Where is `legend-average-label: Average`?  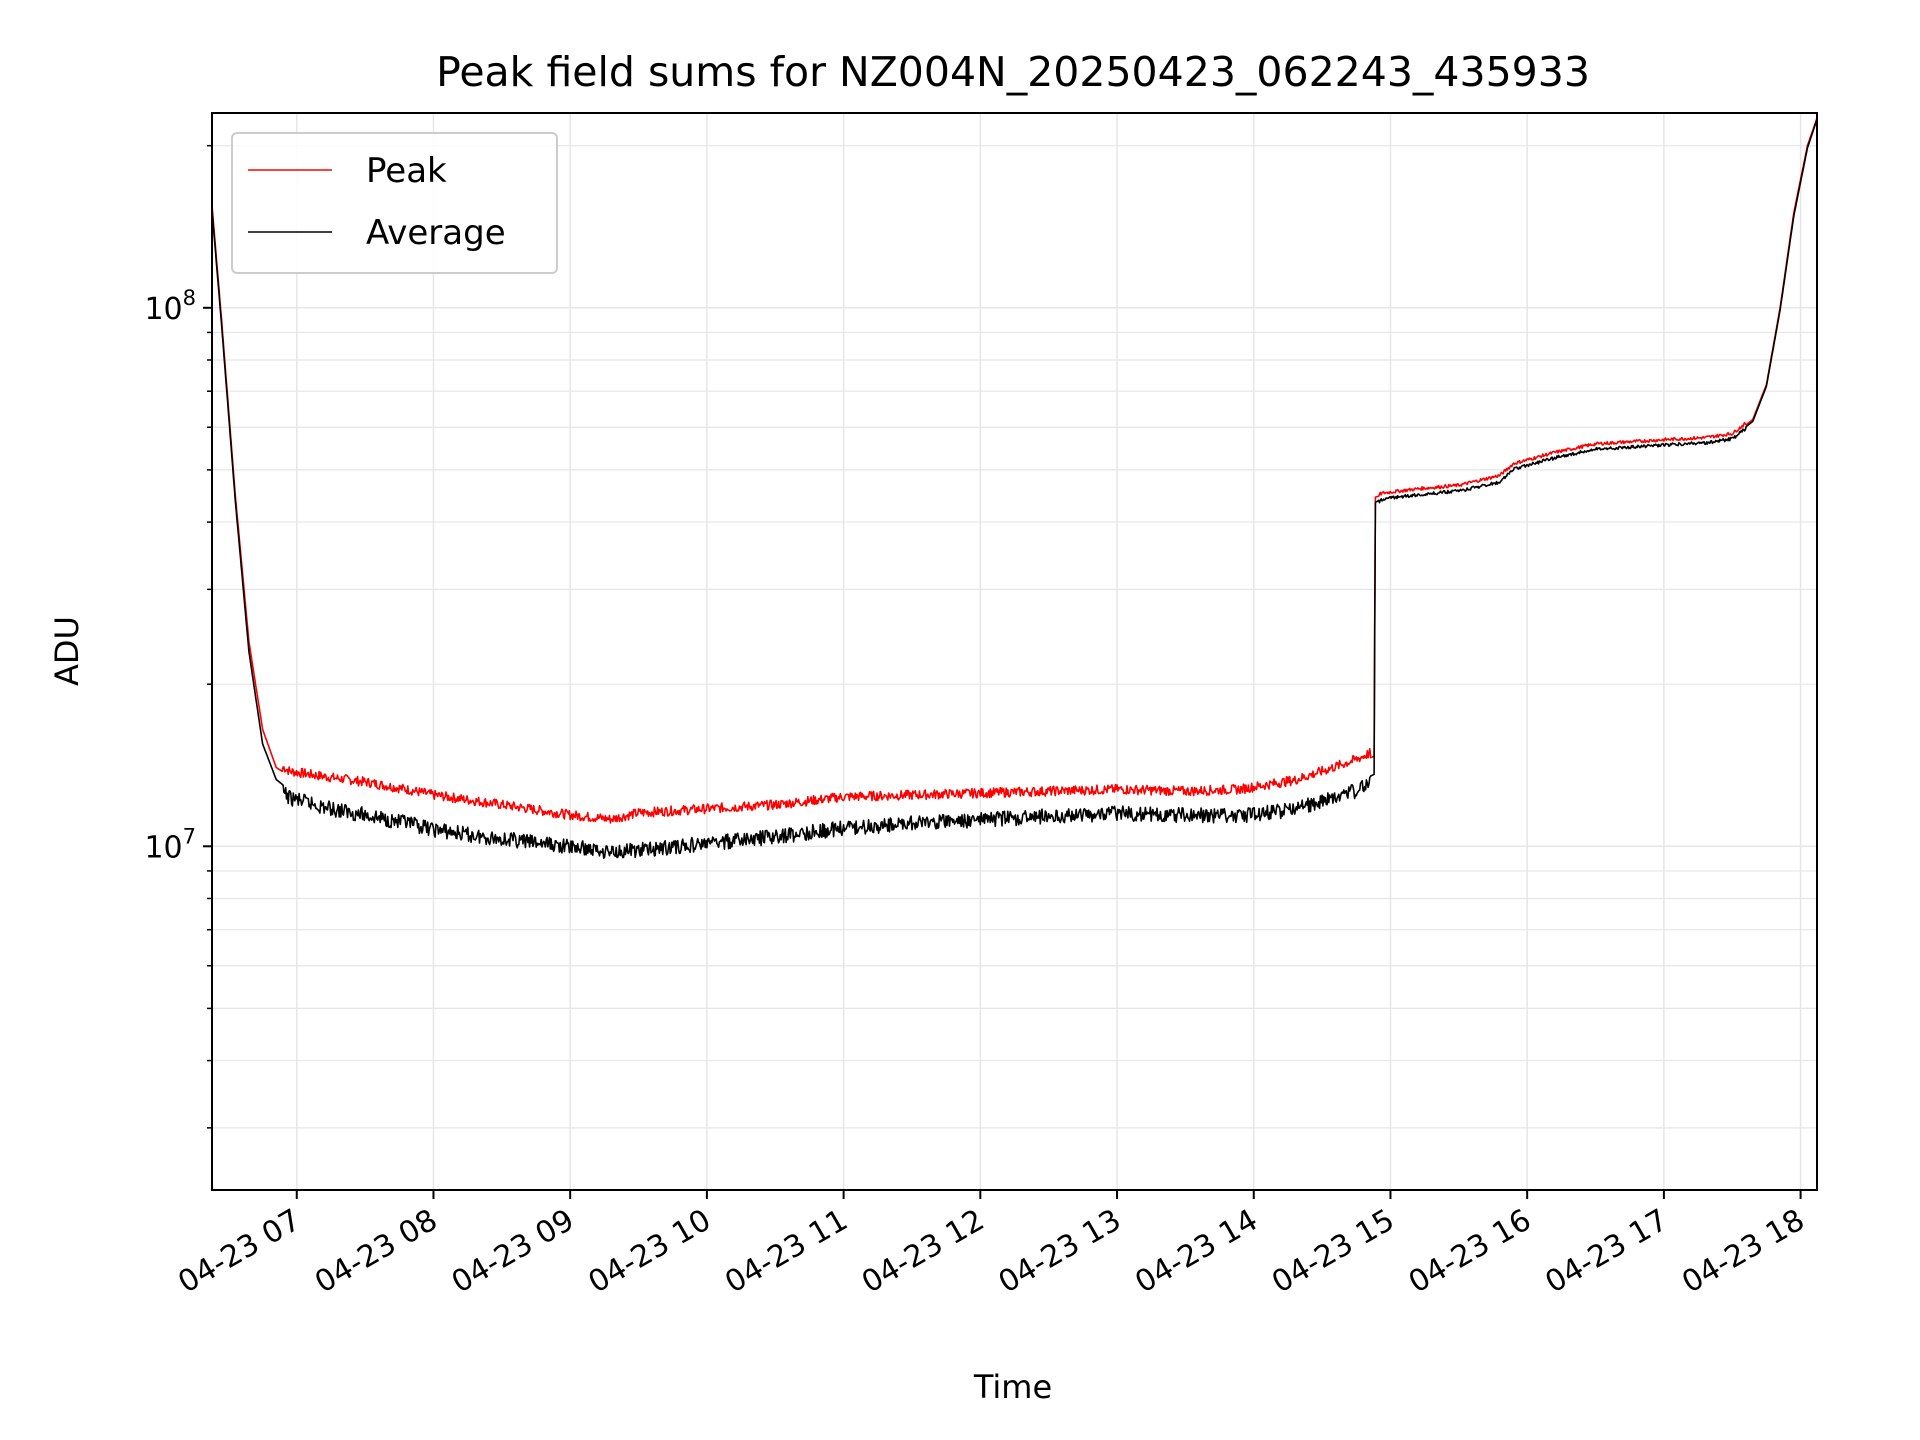 legend-average-label: Average is located at coordinates (436, 233).